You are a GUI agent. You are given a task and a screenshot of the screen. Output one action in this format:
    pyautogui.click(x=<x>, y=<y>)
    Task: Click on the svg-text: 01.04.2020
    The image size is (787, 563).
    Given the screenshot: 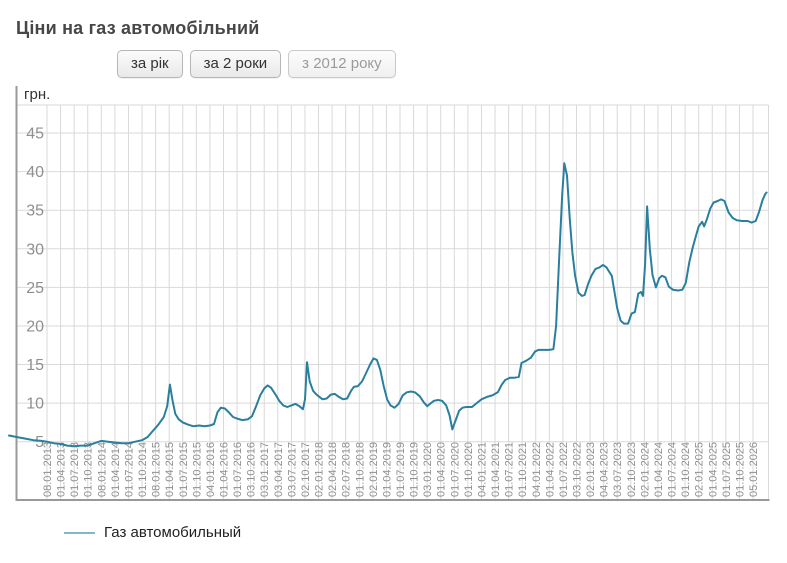 What is the action you would take?
    pyautogui.click(x=442, y=469)
    